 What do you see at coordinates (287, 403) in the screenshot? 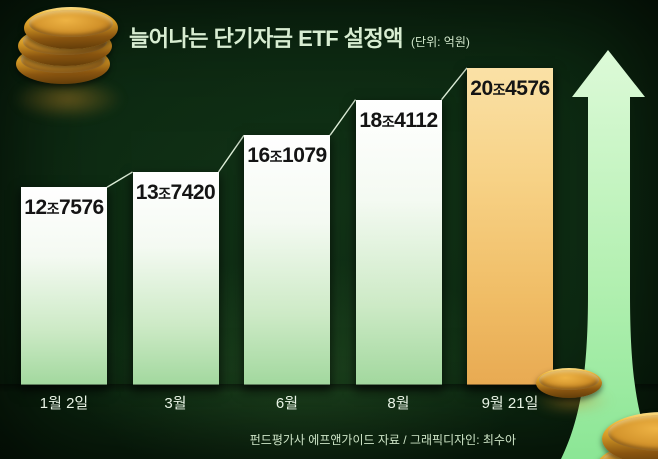
I see `x-axis-label: 6월` at bounding box center [287, 403].